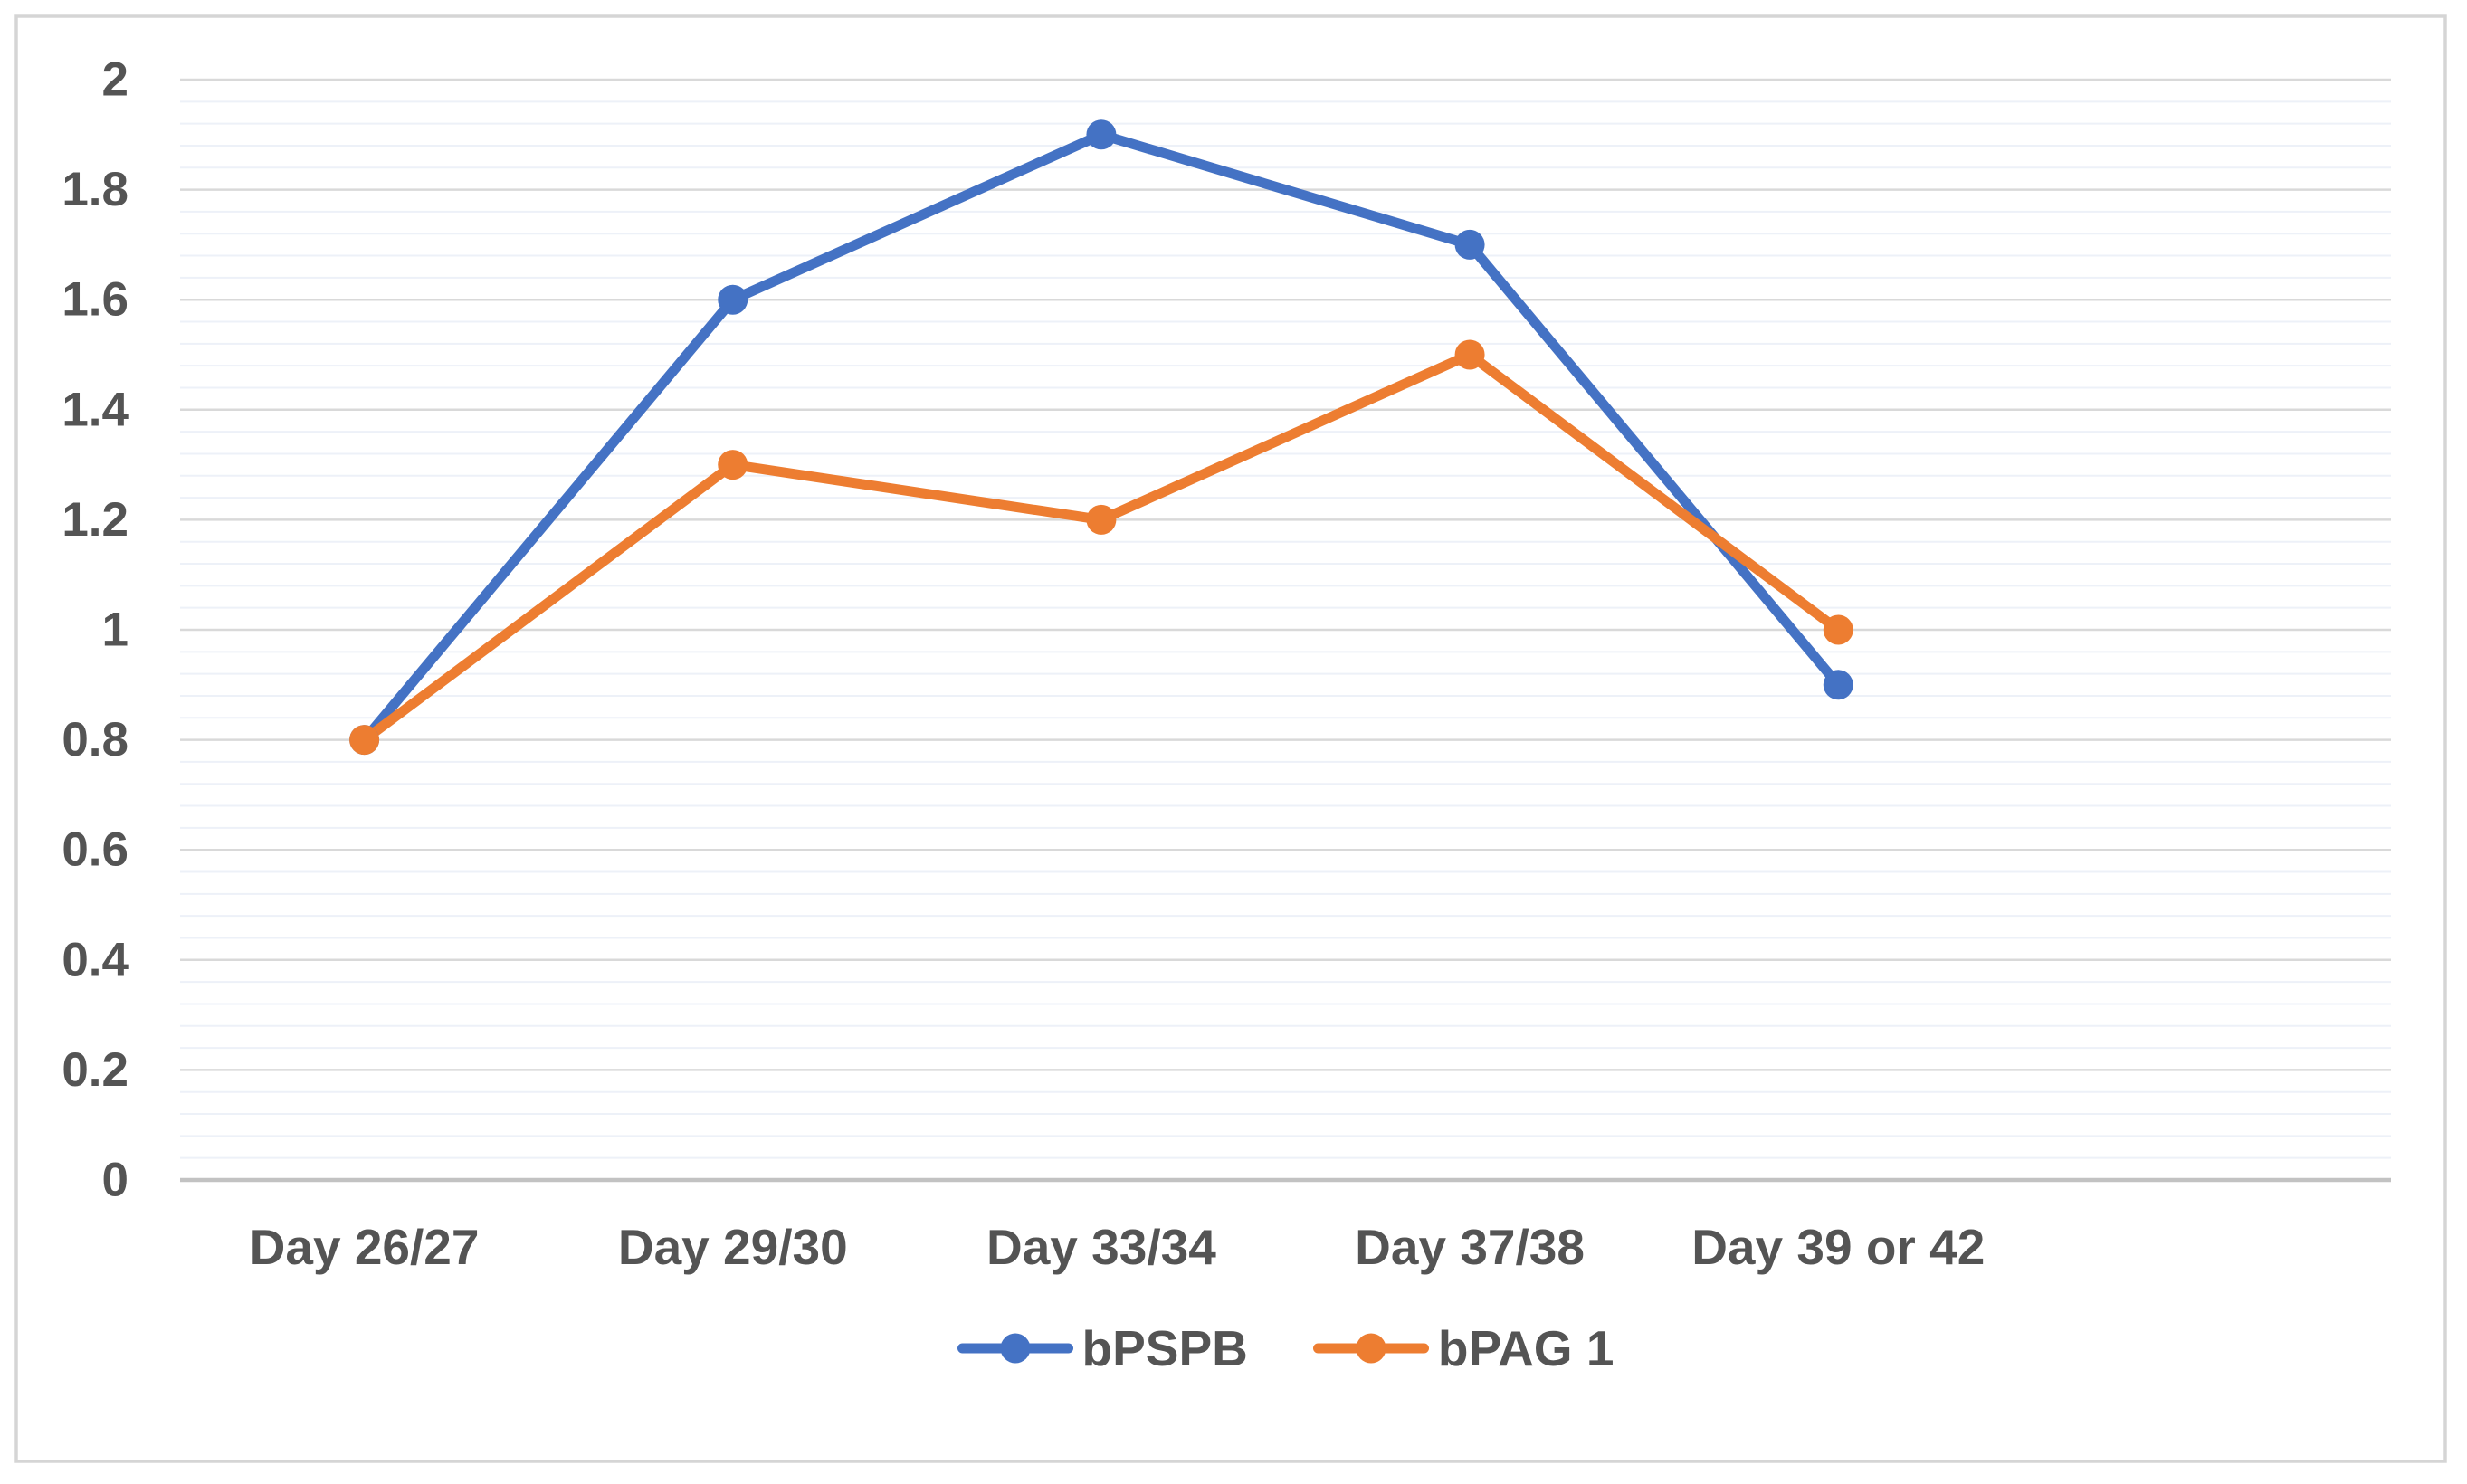 Image resolution: width=2467 pixels, height=1484 pixels. I want to click on x-category-label: Day 26/27, so click(365, 1247).